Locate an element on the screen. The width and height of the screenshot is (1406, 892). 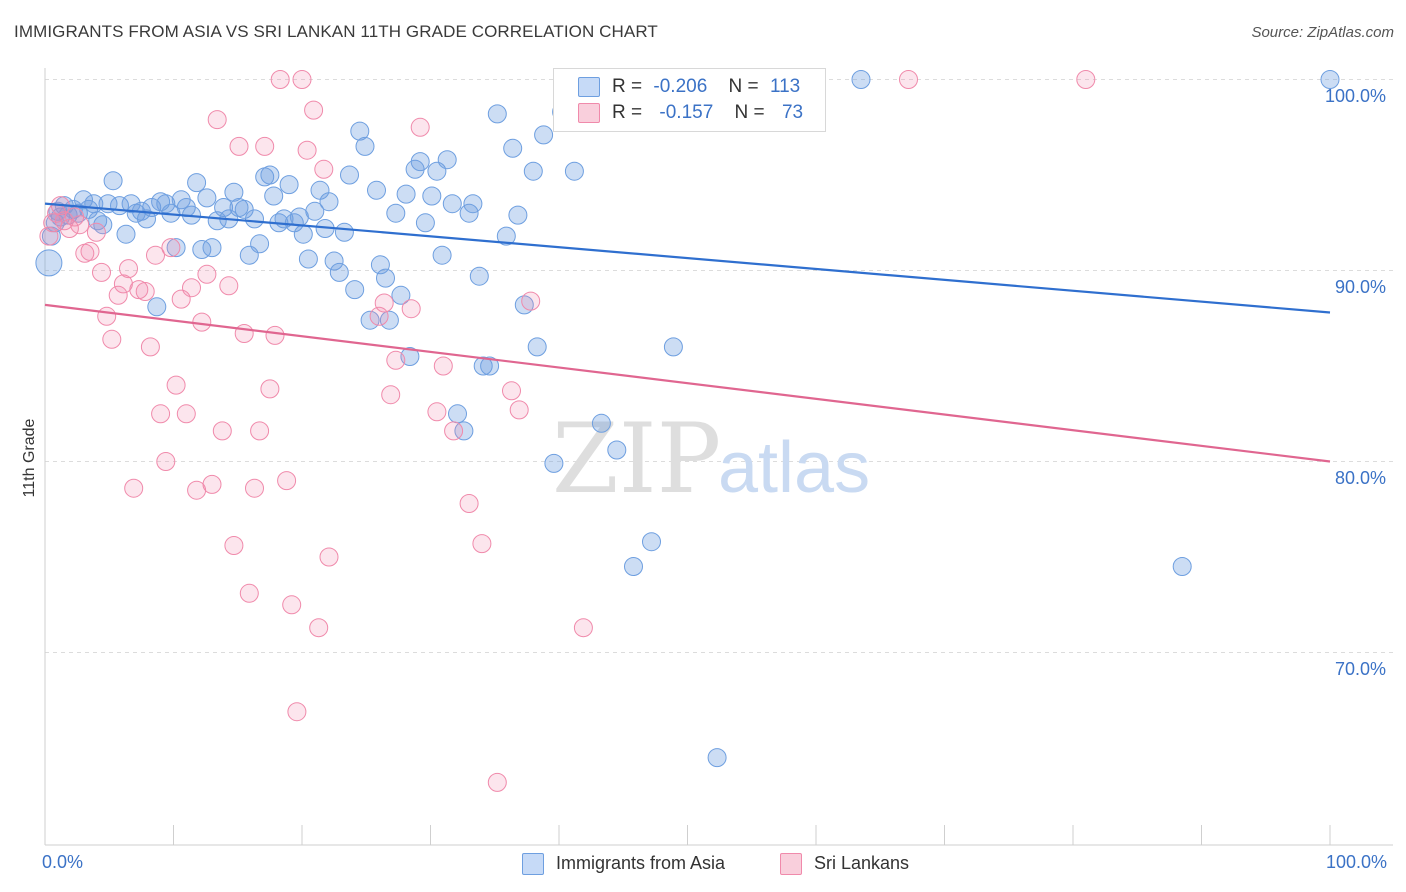
watermark-zip: ZIP is located at coordinates (636, 459).